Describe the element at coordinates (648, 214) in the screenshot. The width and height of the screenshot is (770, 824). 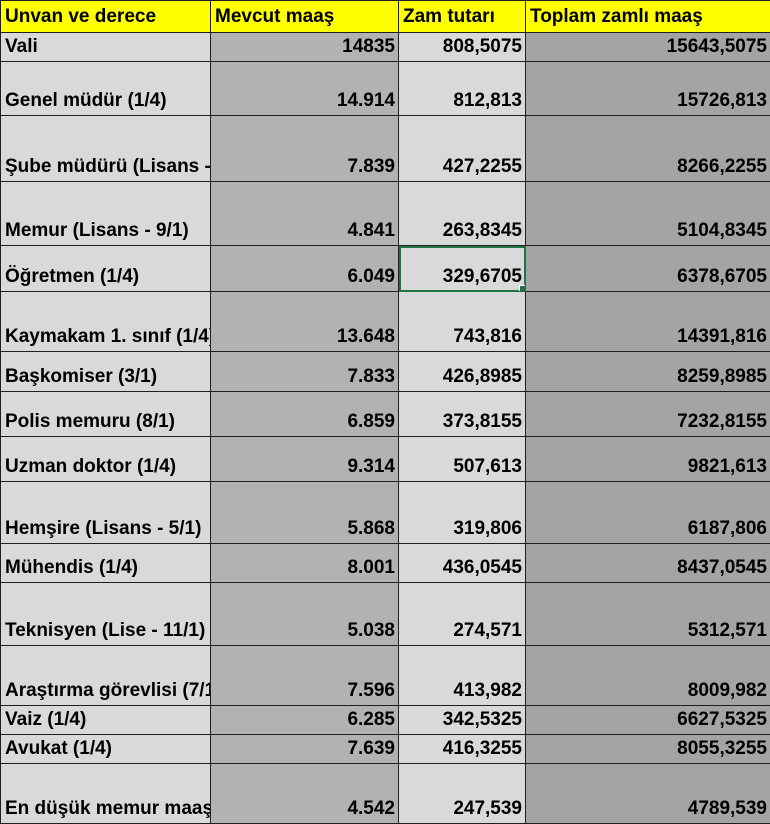
I see `total-salary-cell: 5104,8345` at that location.